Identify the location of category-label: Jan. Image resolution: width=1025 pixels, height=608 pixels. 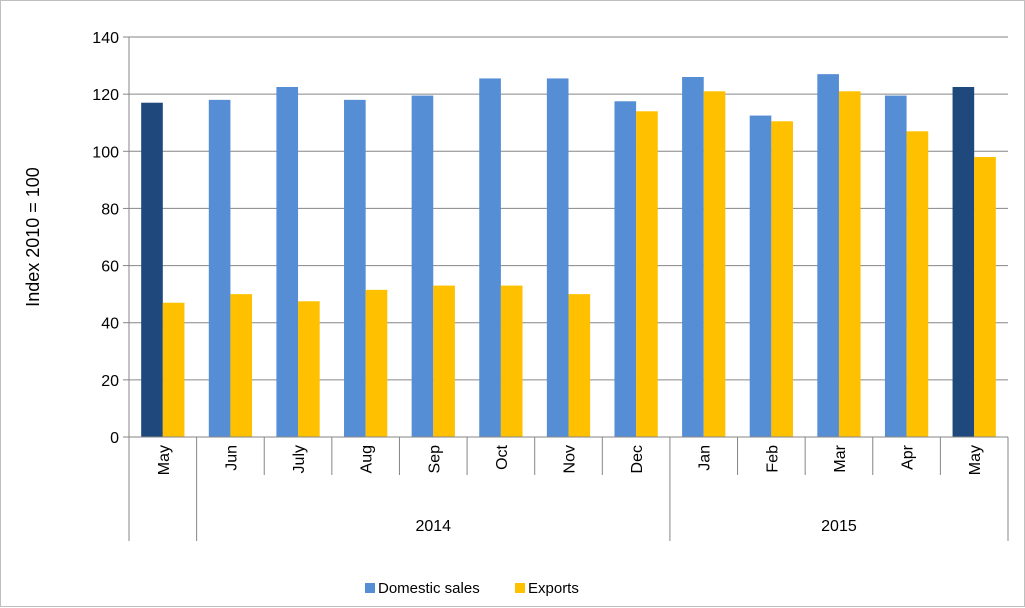
(705, 458).